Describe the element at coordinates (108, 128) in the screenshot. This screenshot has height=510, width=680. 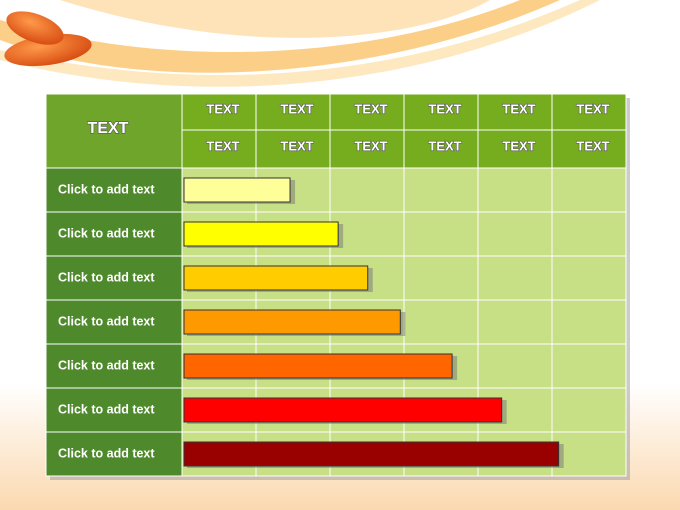
I see `table-title: TEXT` at that location.